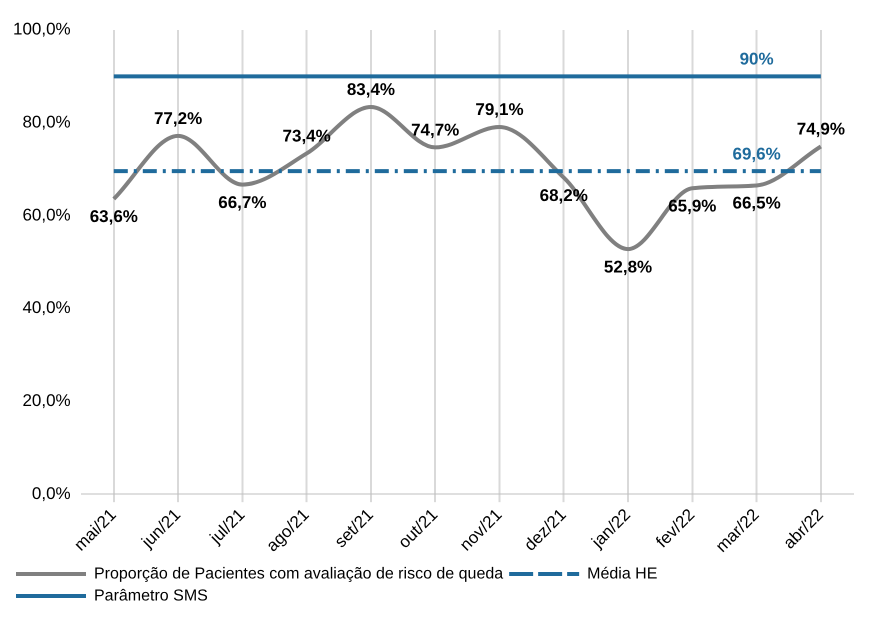 The image size is (893, 619). Describe the element at coordinates (114, 216) in the screenshot. I see `data-label: 63,6%` at that location.